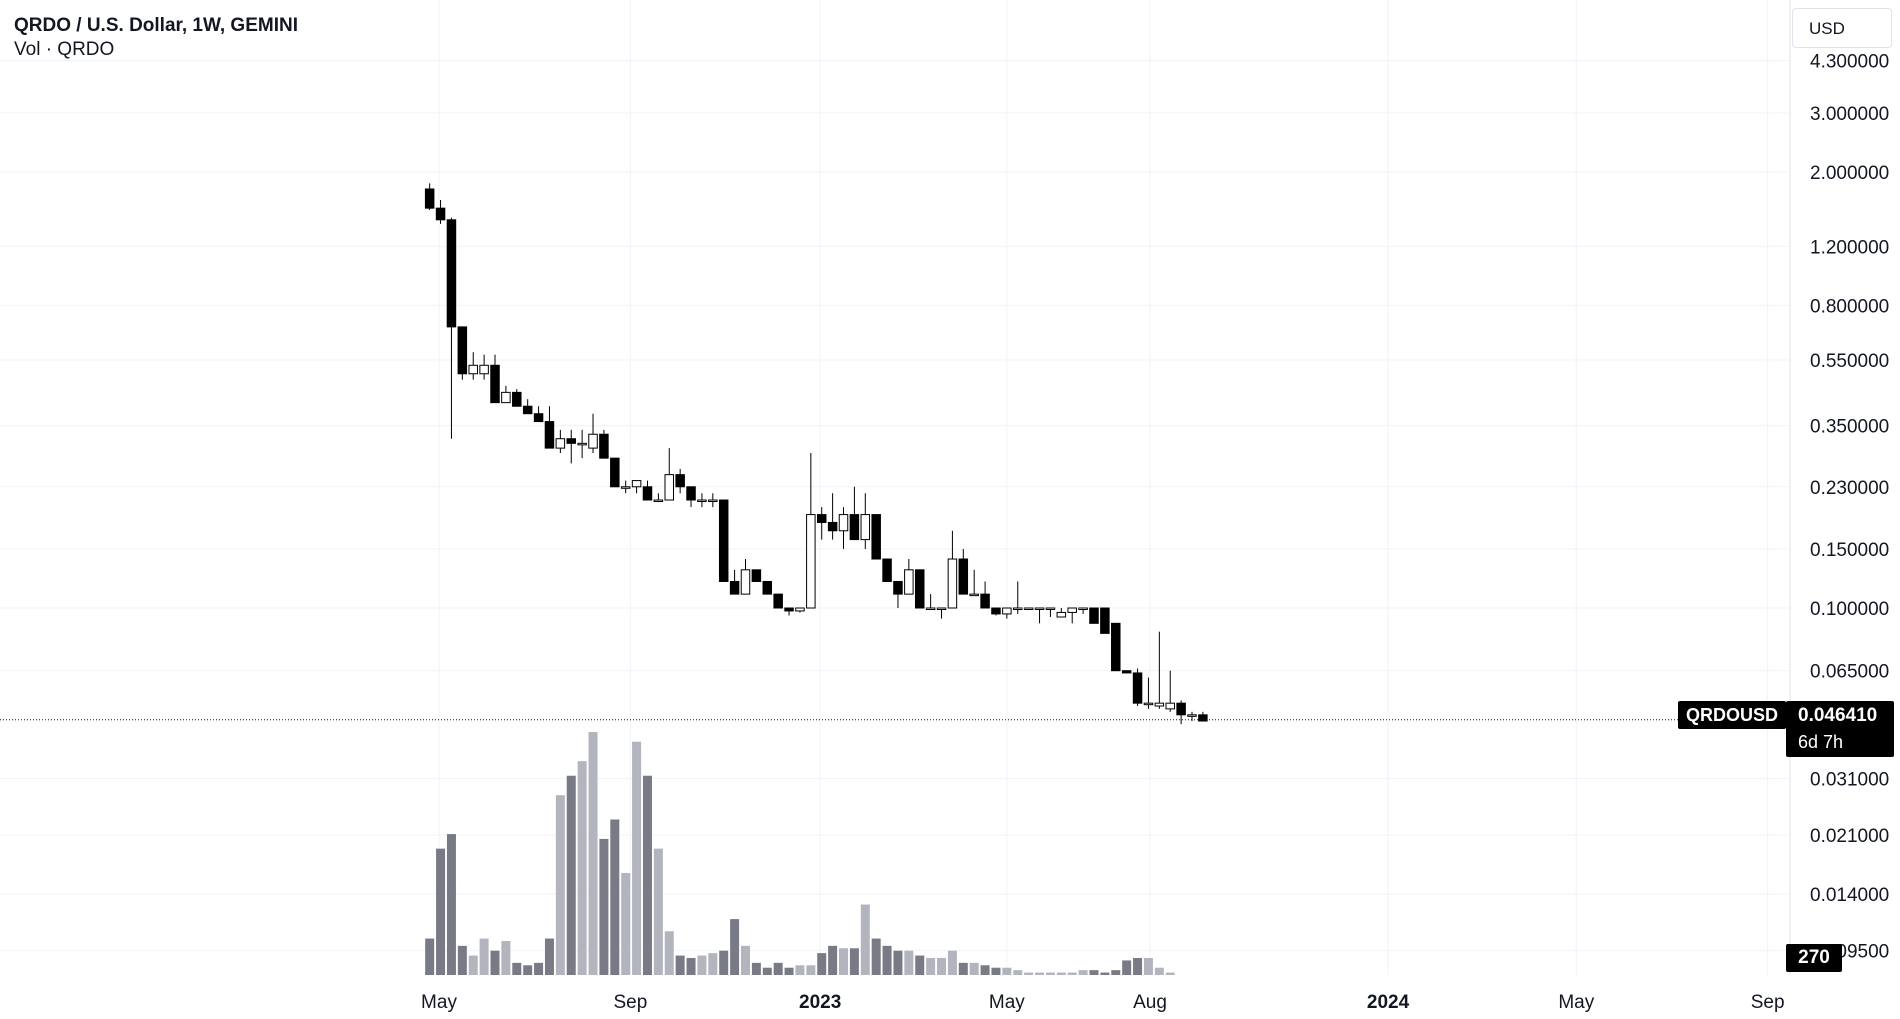 Image resolution: width=1900 pixels, height=1019 pixels. Describe the element at coordinates (1842, 28) in the screenshot. I see `currency-button: USD` at that location.